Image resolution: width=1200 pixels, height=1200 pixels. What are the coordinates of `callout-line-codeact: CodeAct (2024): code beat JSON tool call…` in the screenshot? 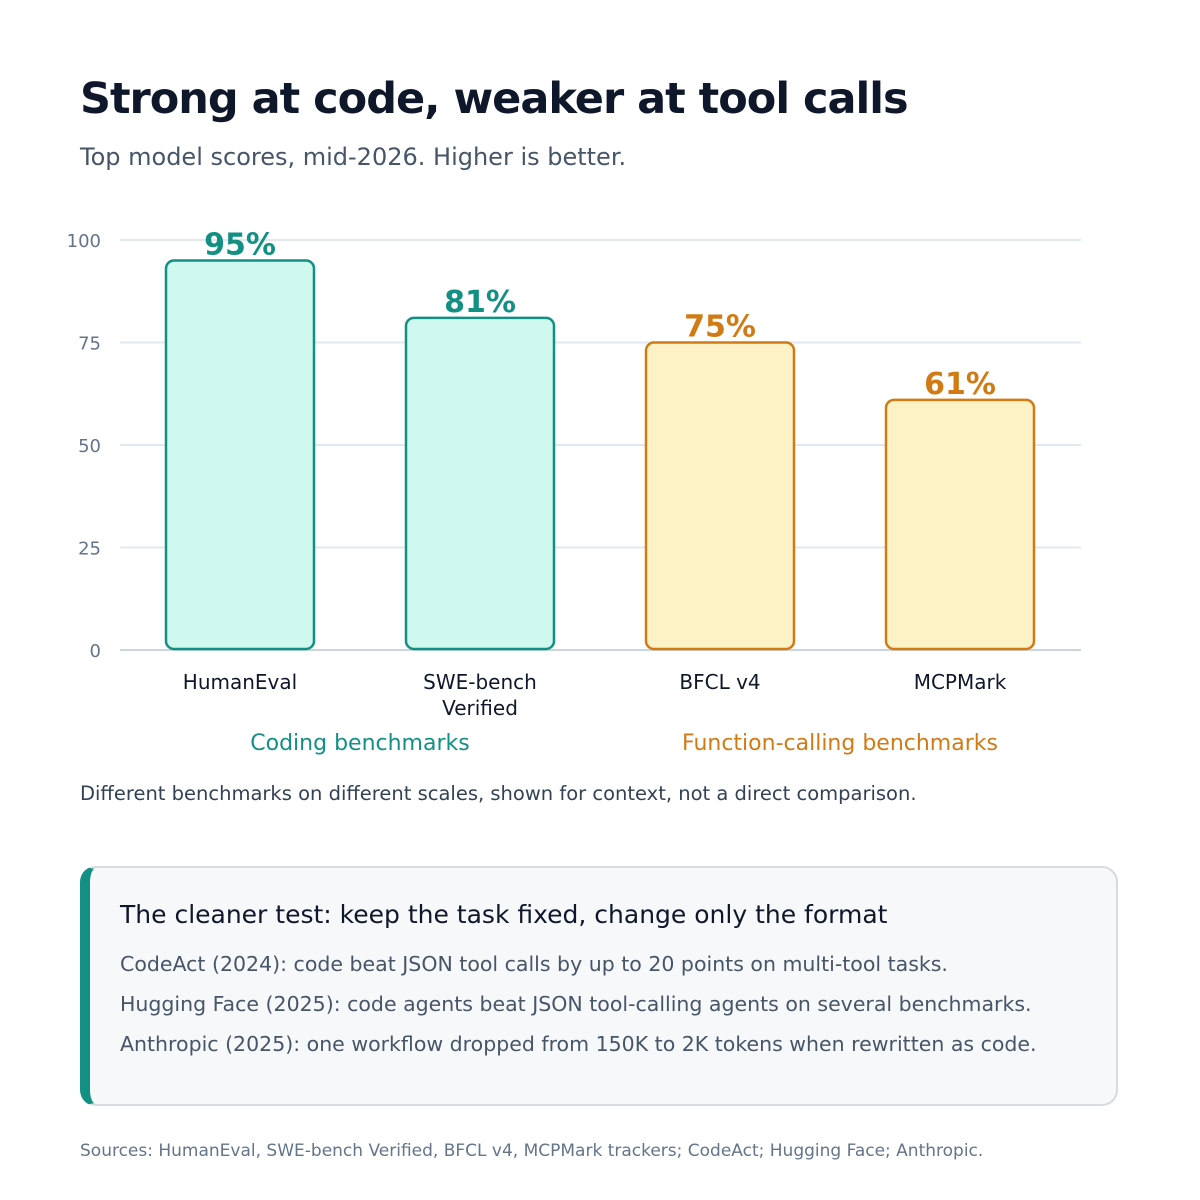 It's located at (534, 964).